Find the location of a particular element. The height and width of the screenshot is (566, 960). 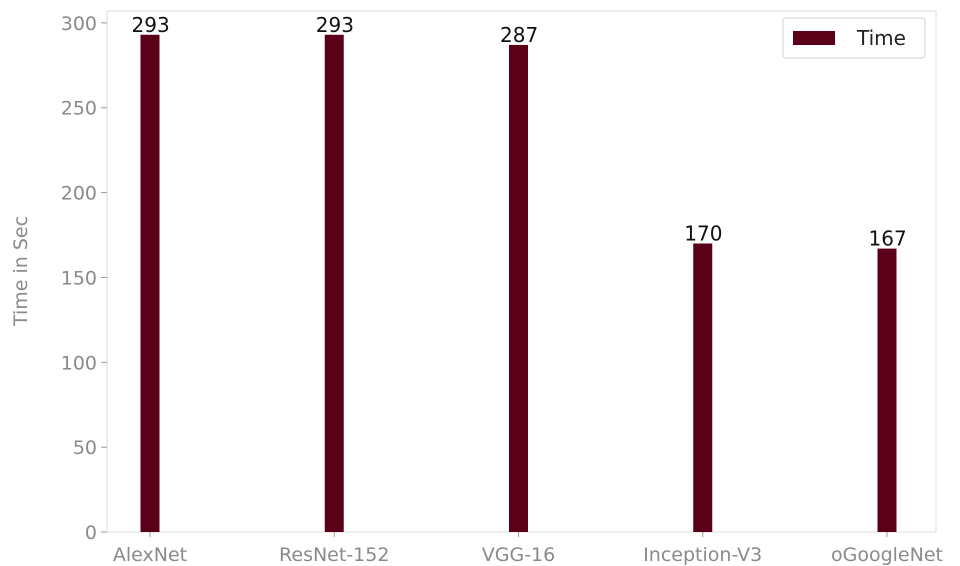

y-tick-label: 0 is located at coordinates (91, 533).